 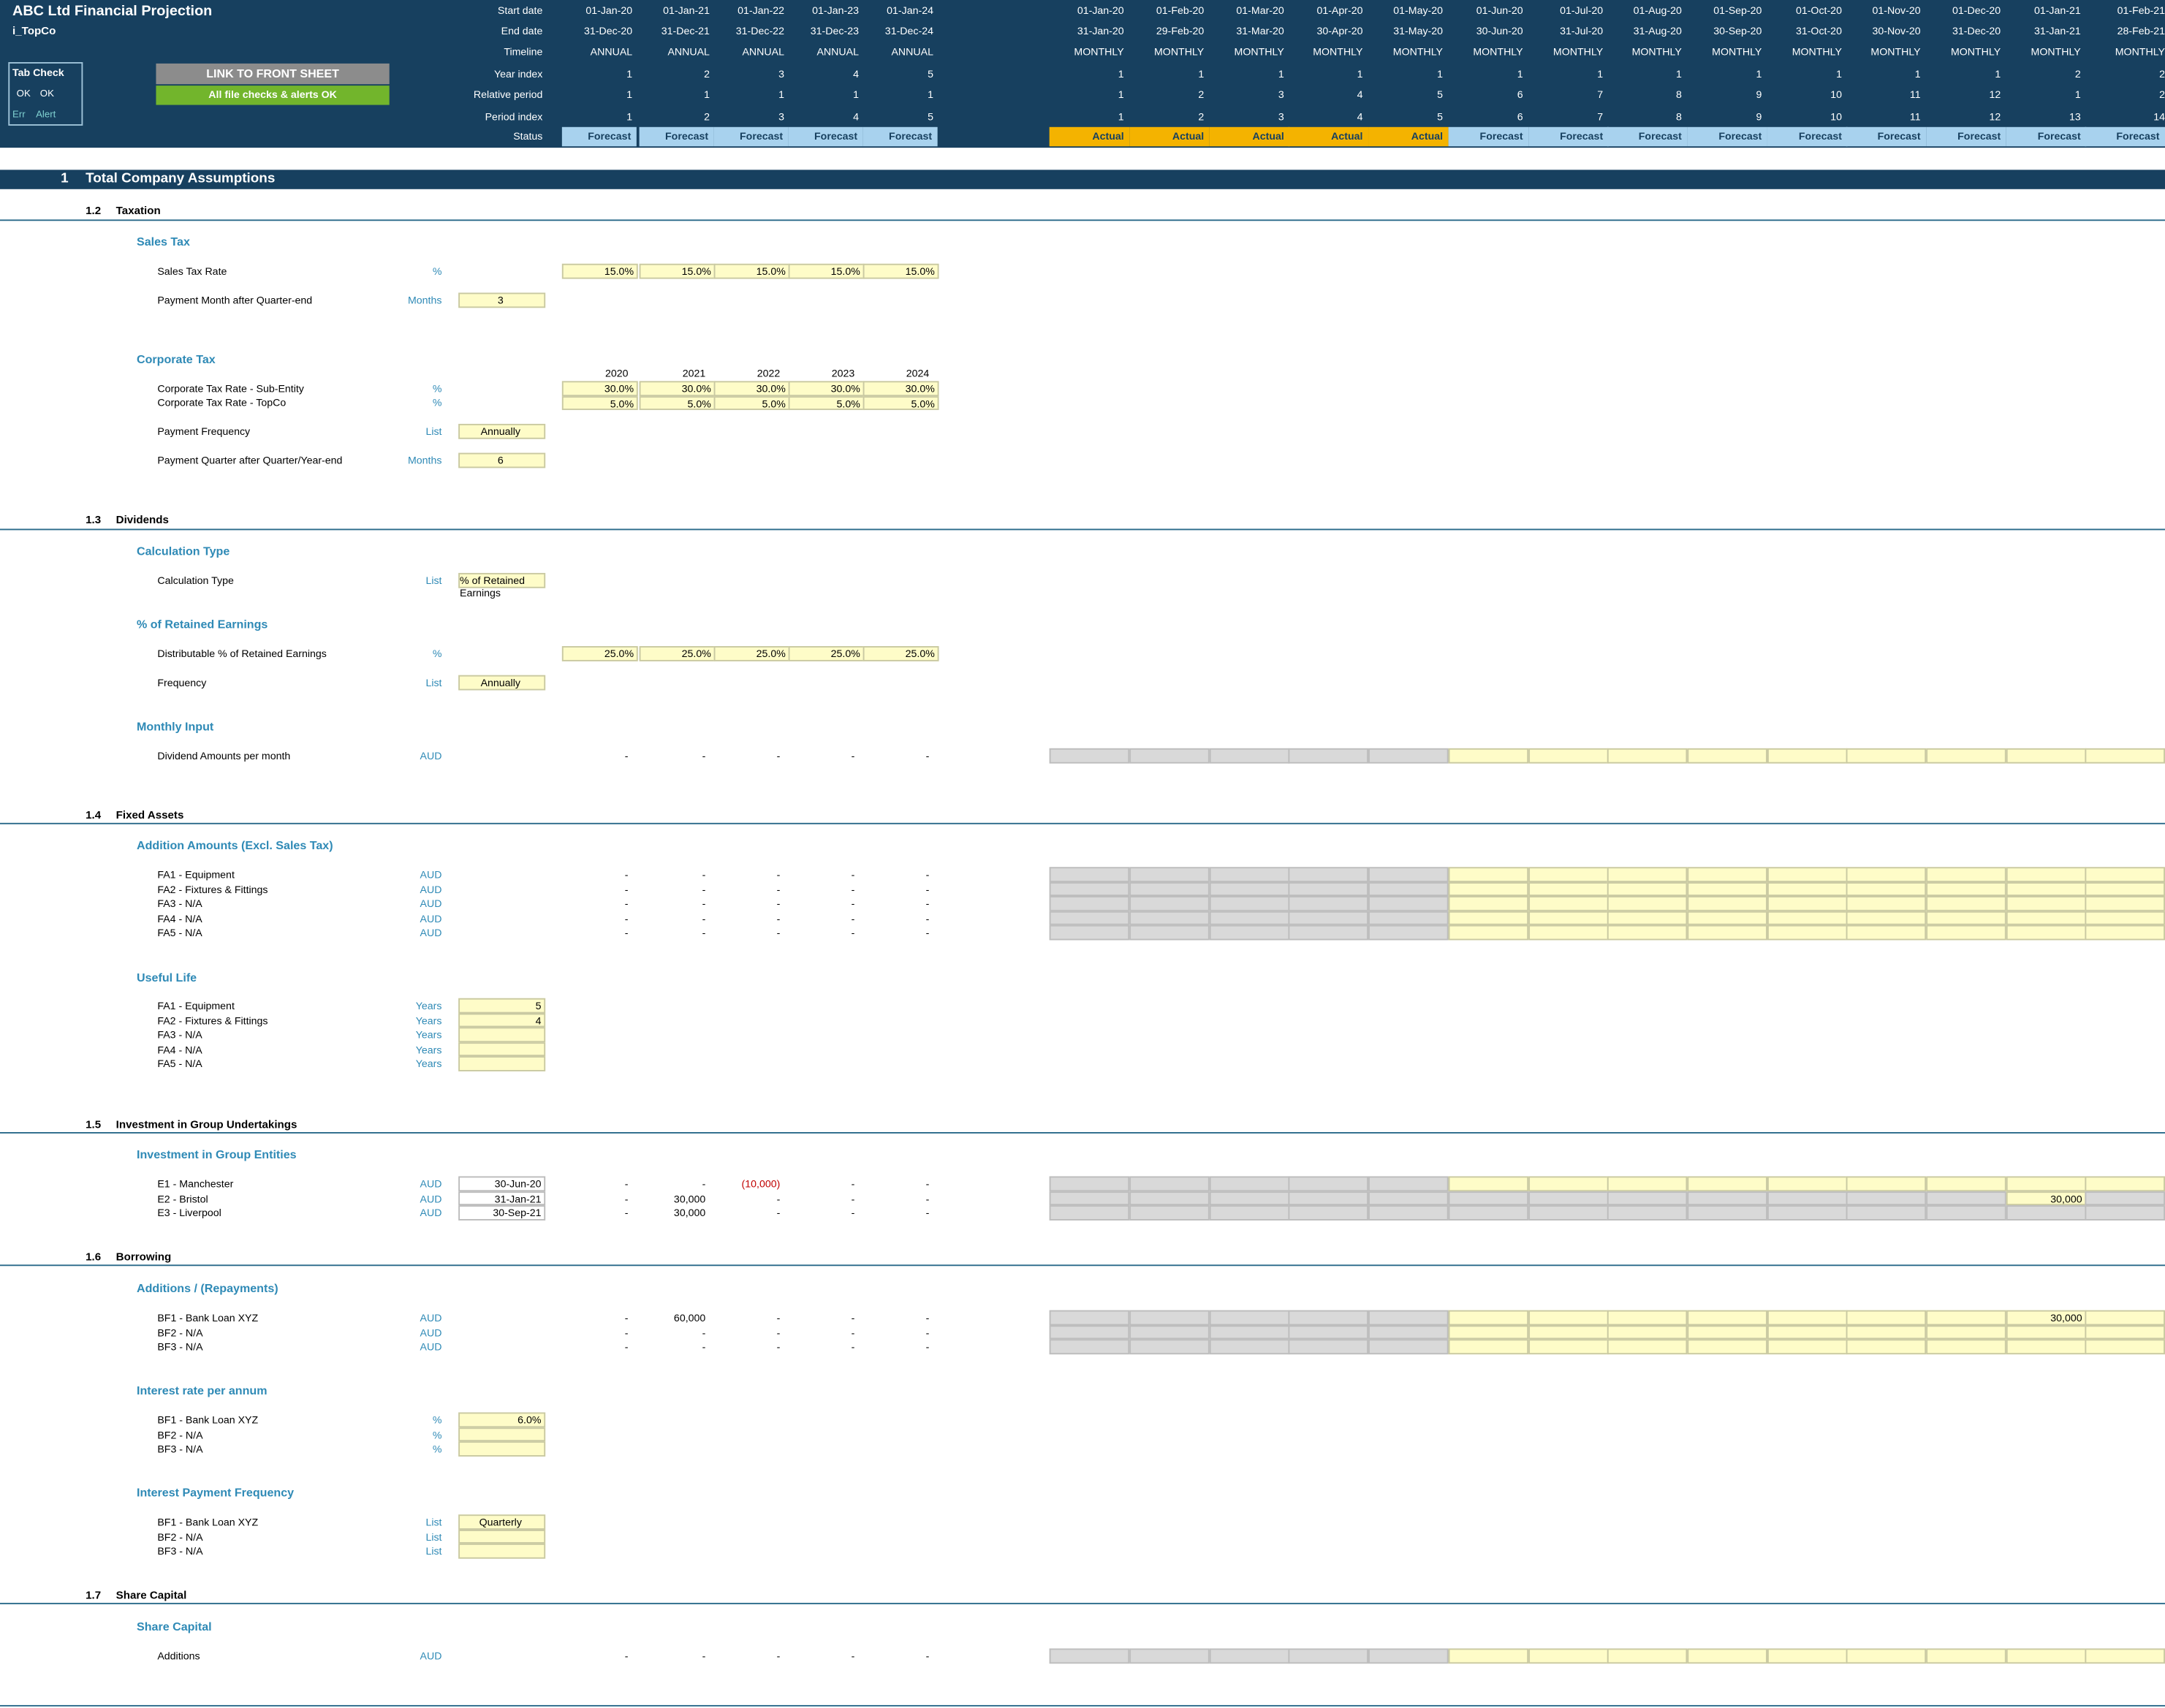 What do you see at coordinates (502, 1198) in the screenshot?
I see `investment-date-input: 31-Jan-21` at bounding box center [502, 1198].